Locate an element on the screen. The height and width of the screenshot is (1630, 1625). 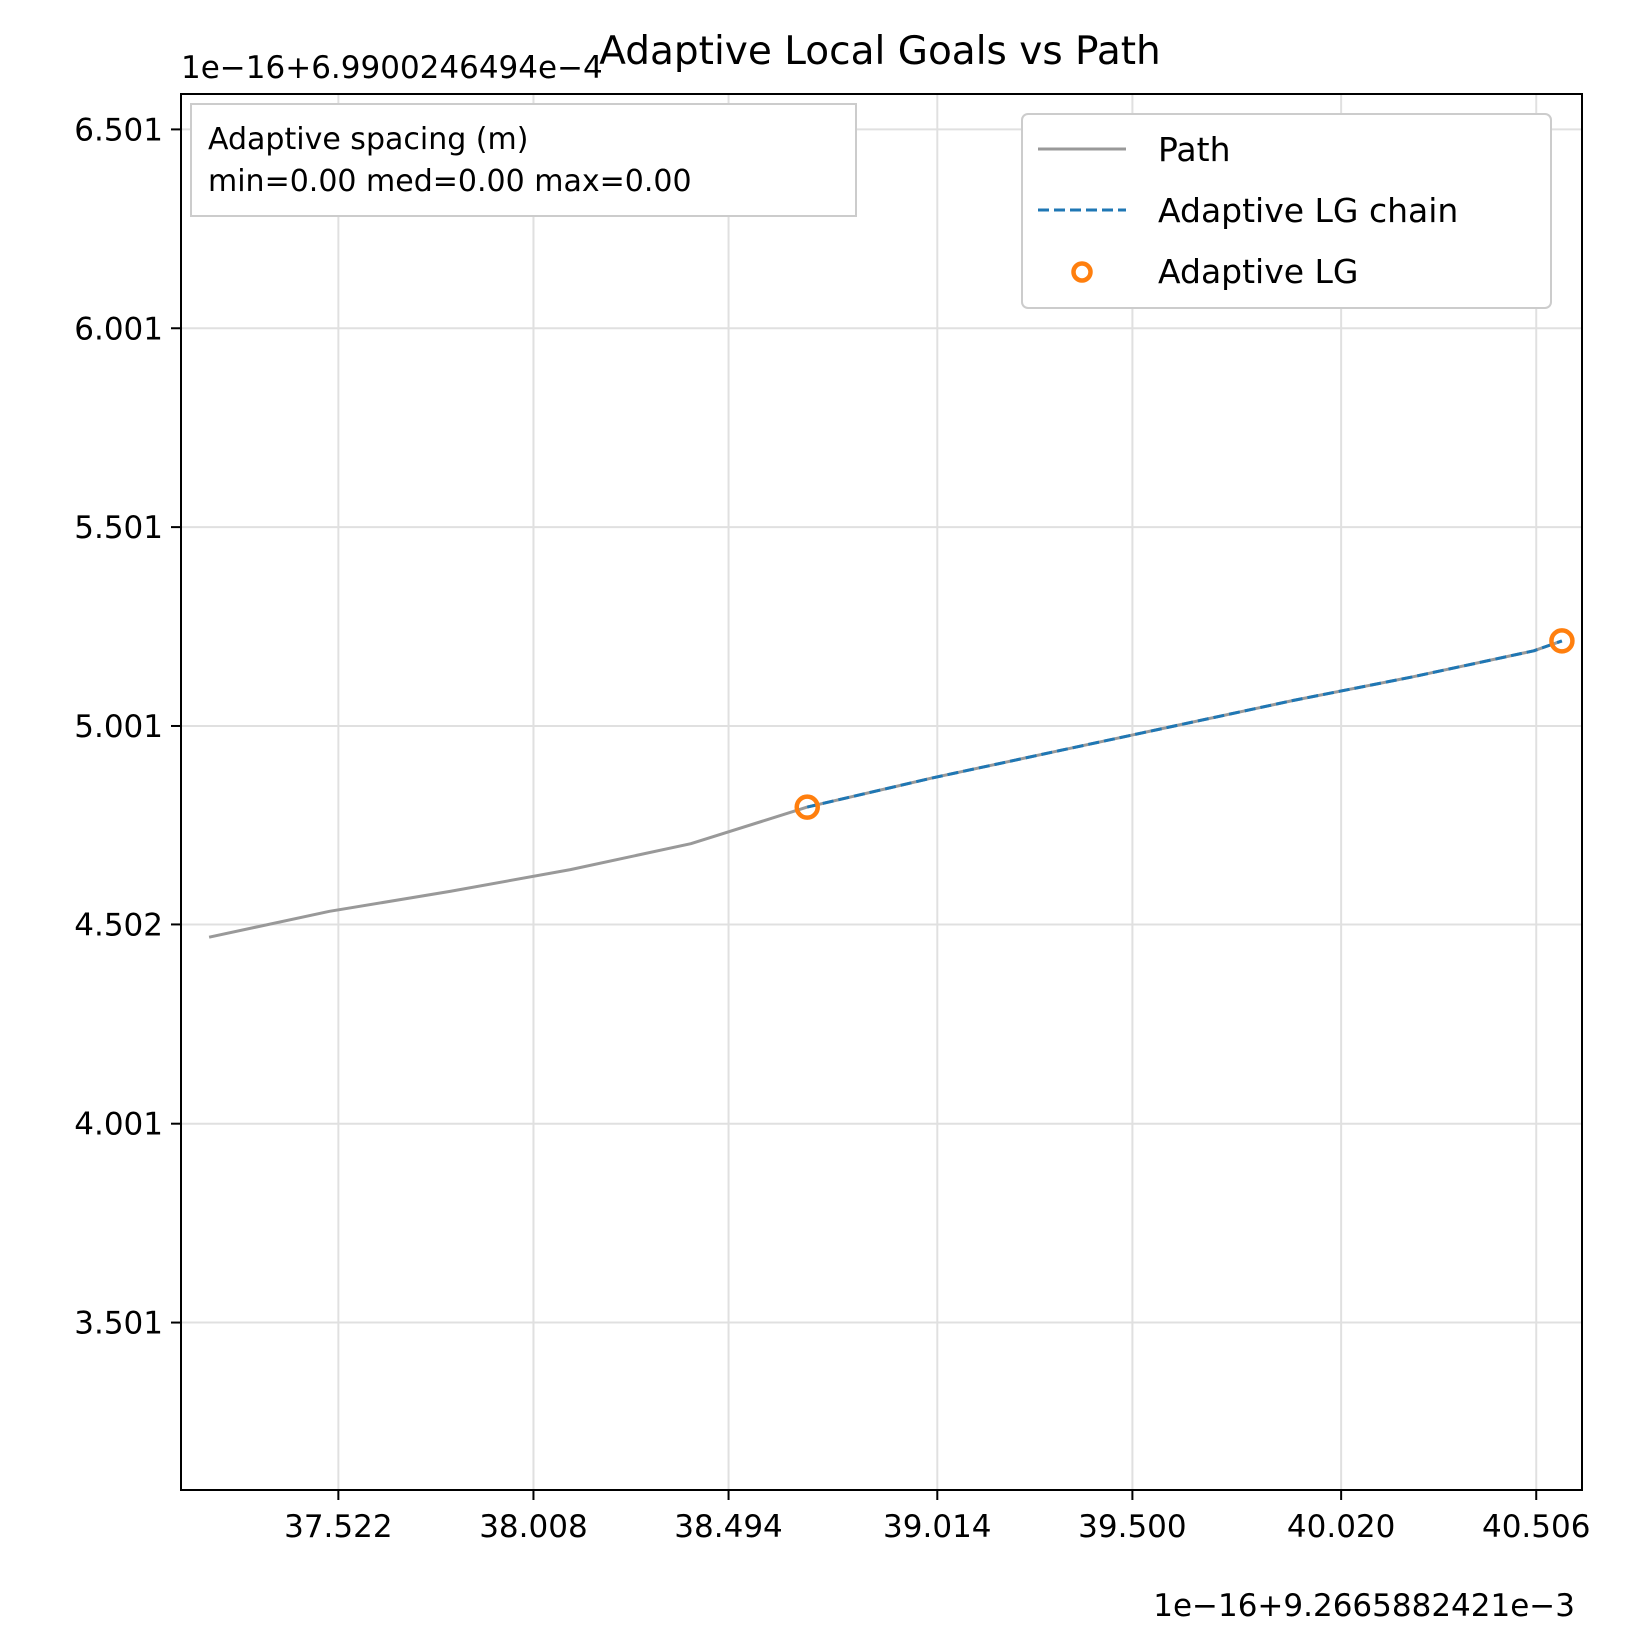
info-box-stats: min=0.00 med=0.00 max=0.00 is located at coordinates (450, 181).